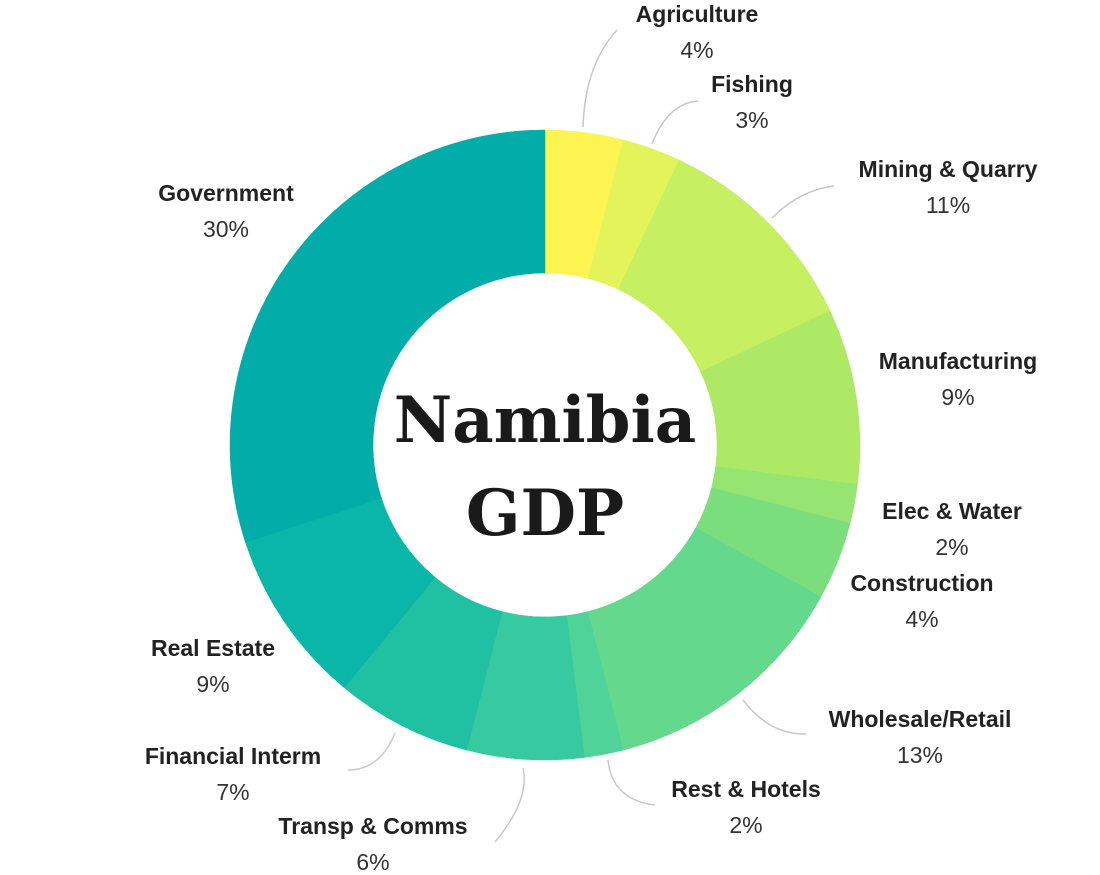  I want to click on slice-label-financial-interm: Financial Interm, so click(233, 756).